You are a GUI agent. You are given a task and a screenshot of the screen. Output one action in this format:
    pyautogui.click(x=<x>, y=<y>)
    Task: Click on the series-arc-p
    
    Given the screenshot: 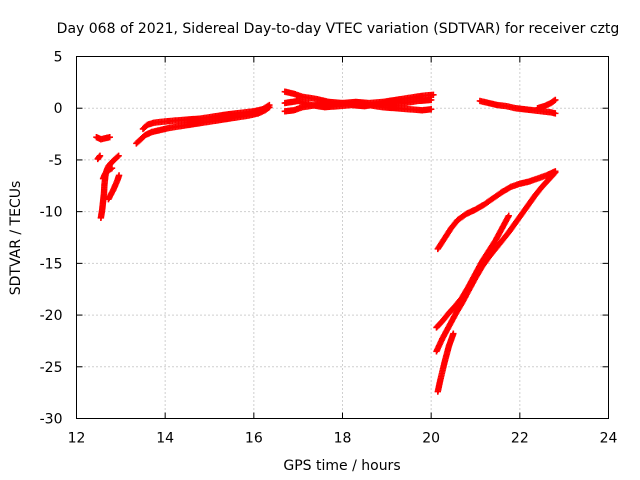 What is the action you would take?
    pyautogui.click(x=445, y=362)
    